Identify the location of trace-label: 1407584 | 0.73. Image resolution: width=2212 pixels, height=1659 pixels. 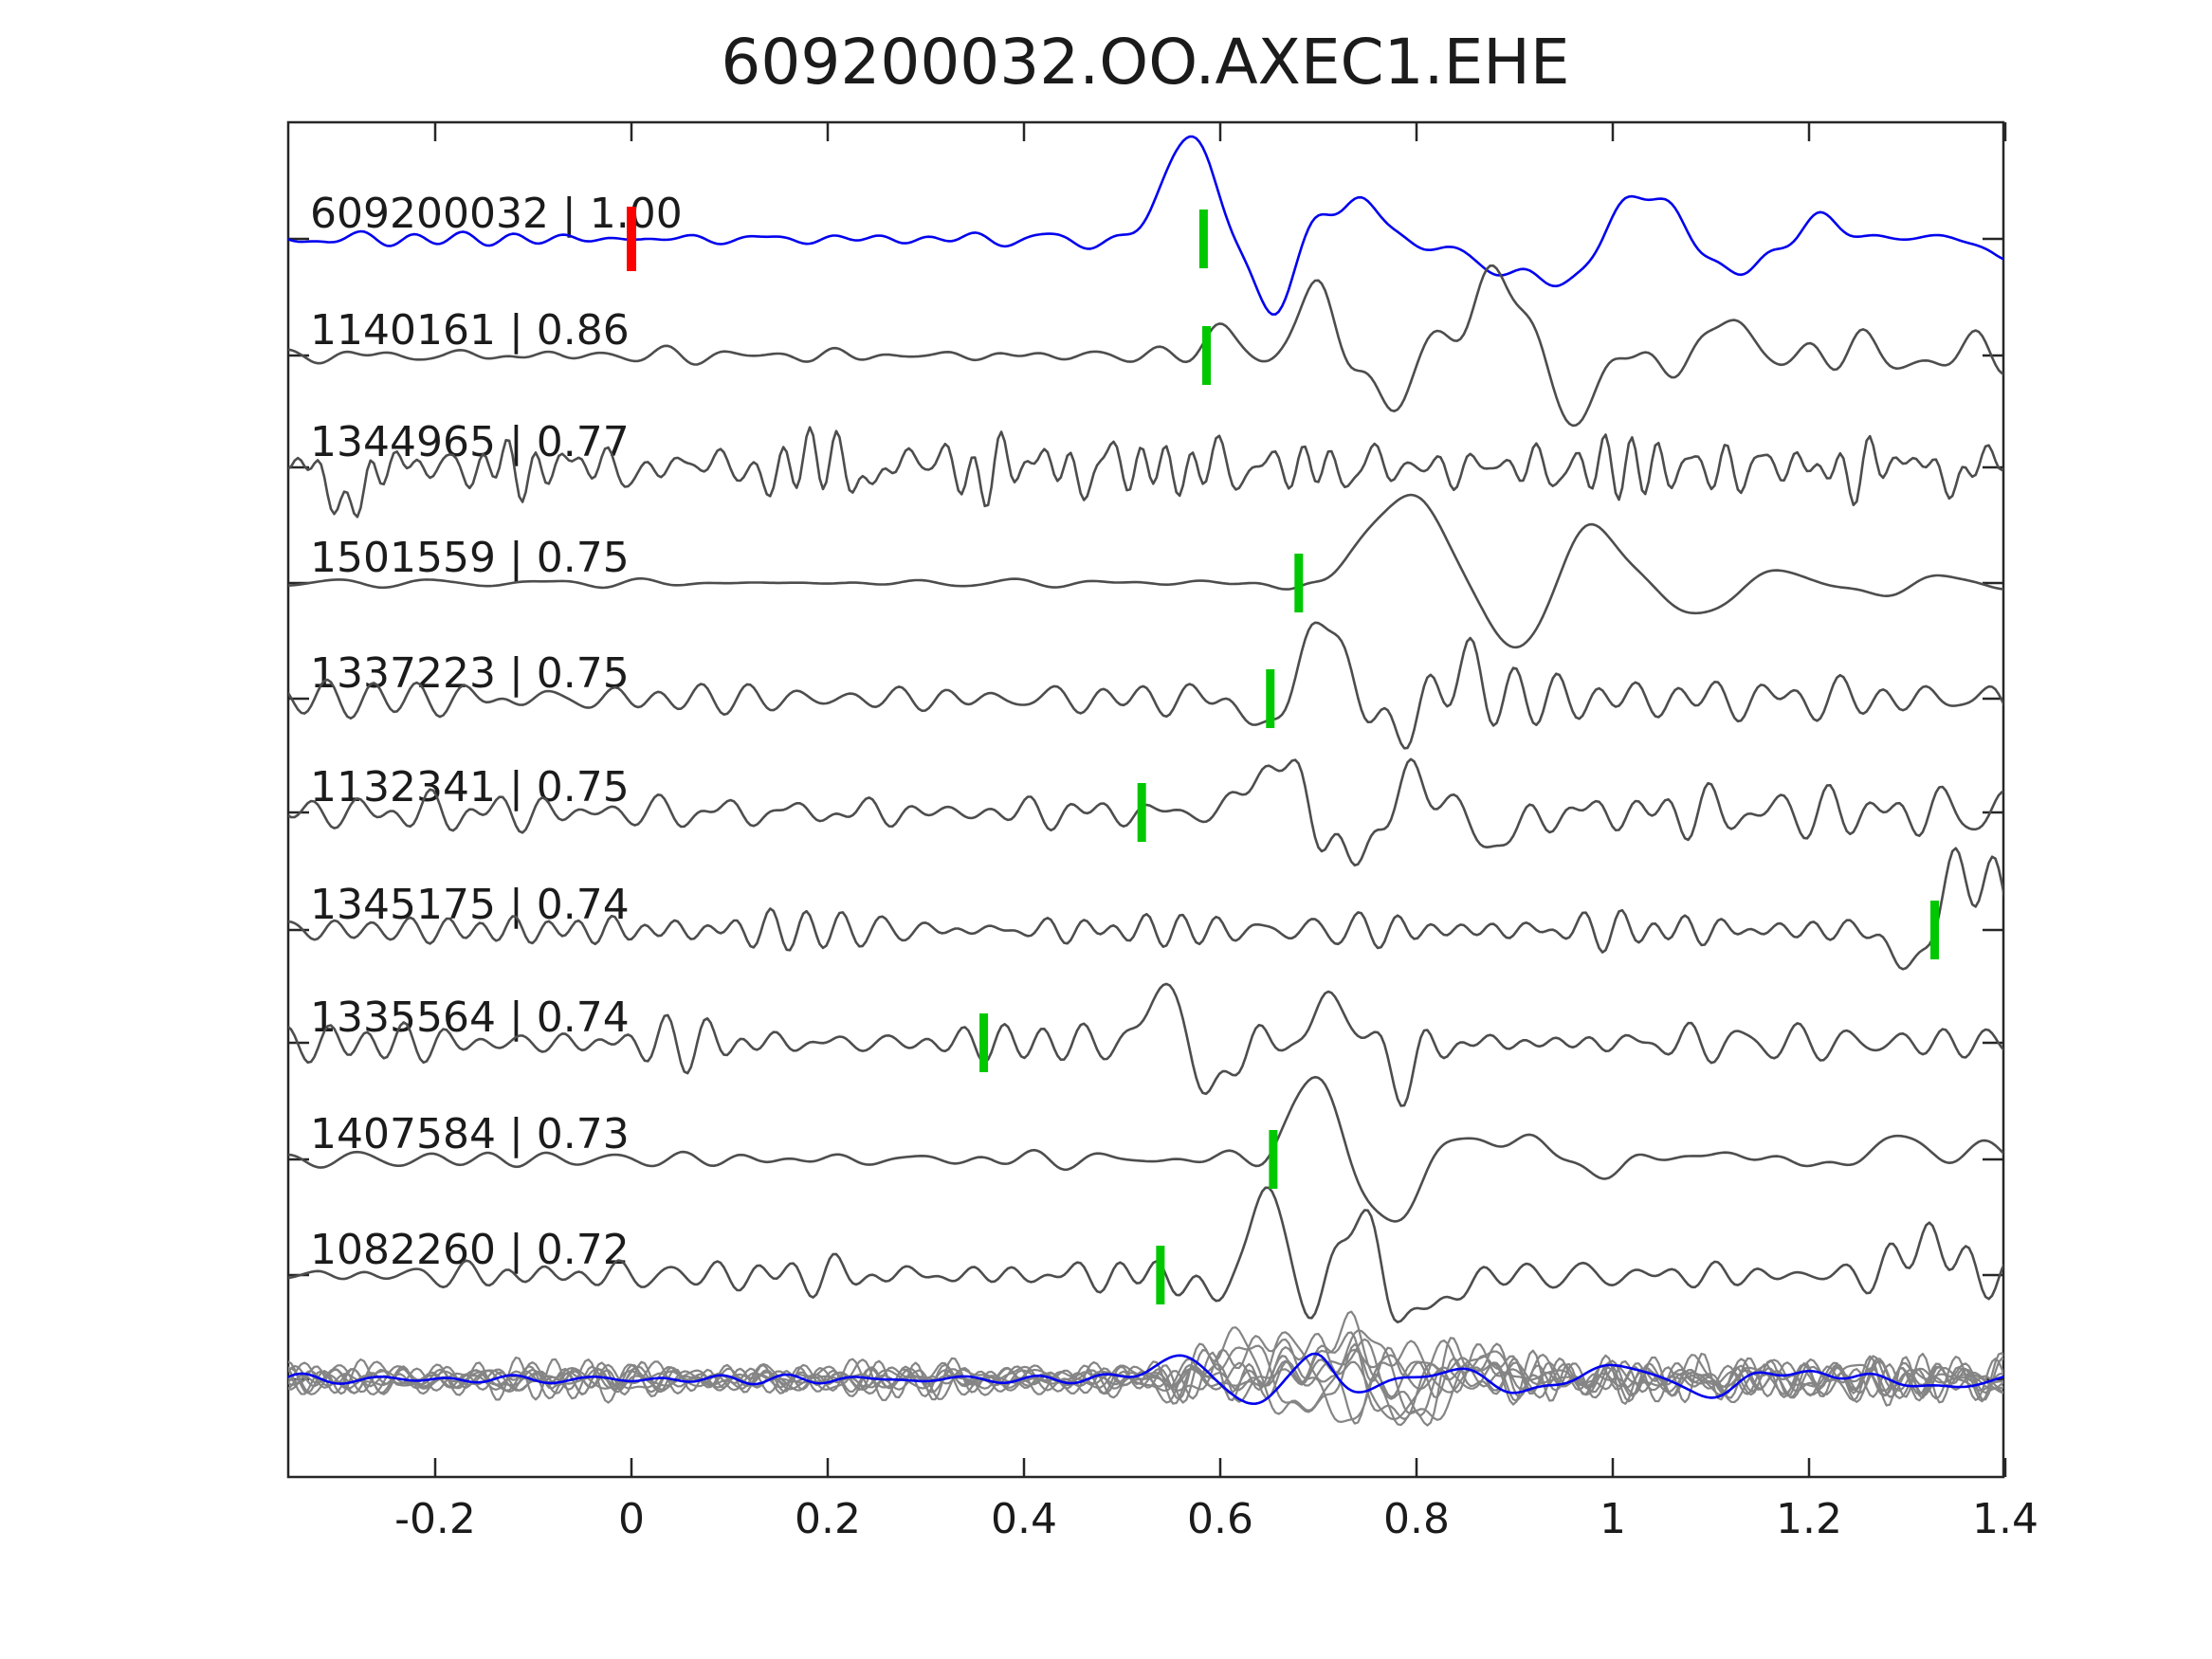
(470, 1134).